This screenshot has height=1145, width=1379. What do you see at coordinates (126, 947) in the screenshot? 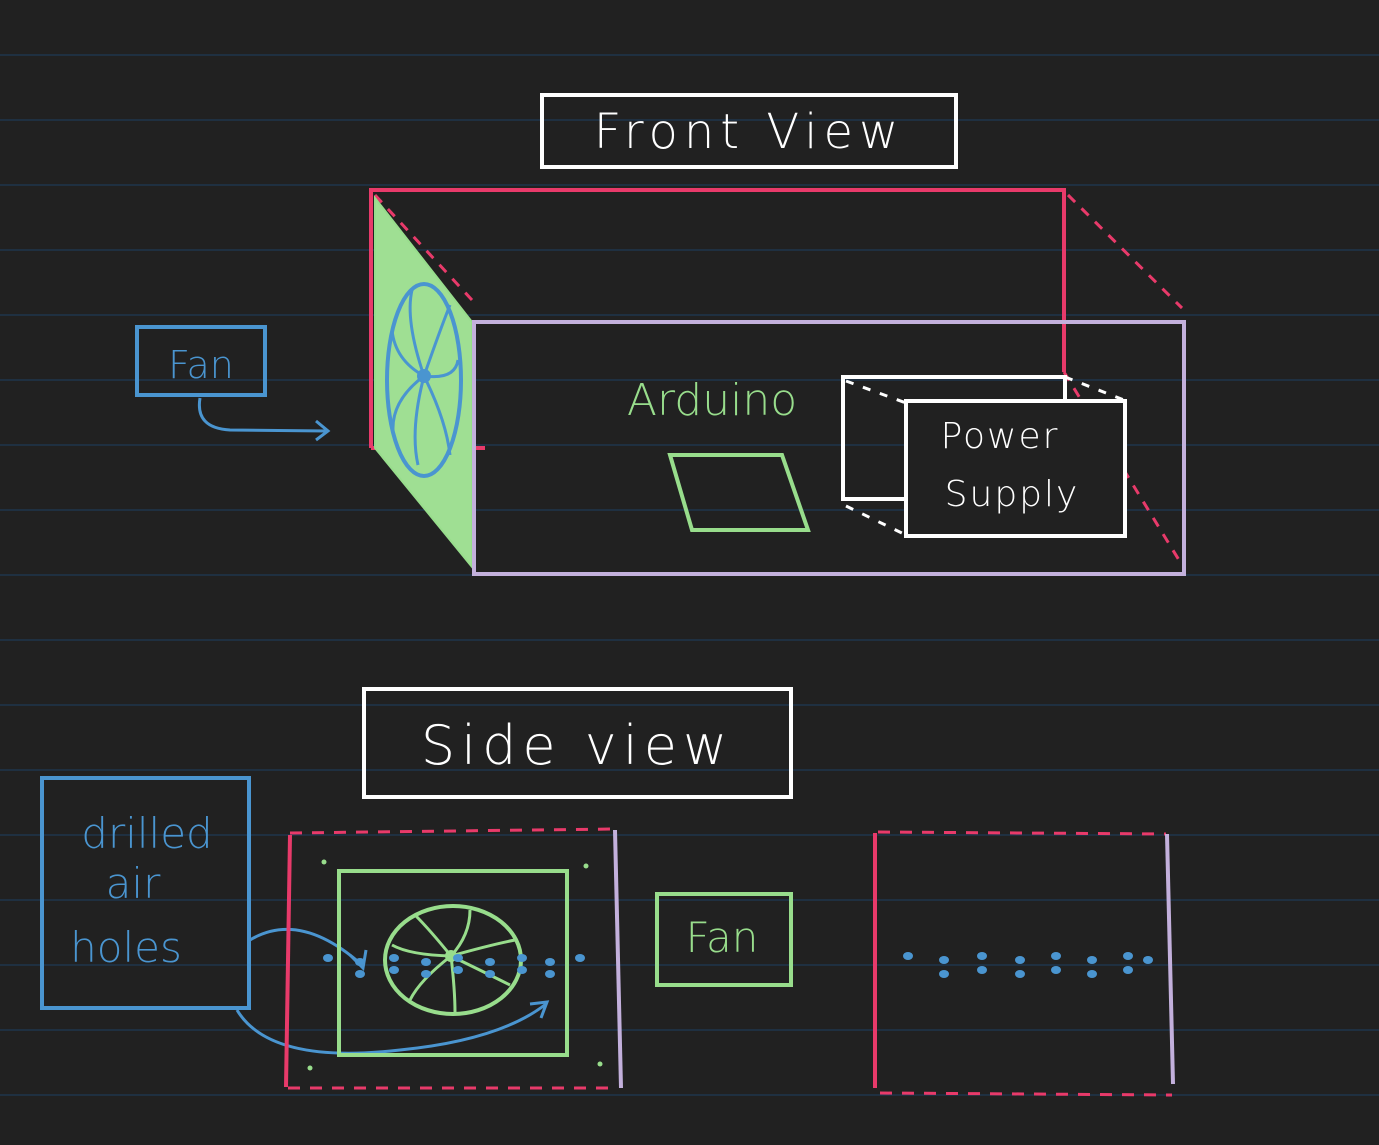
I see `air-holes-label-line3: holes` at bounding box center [126, 947].